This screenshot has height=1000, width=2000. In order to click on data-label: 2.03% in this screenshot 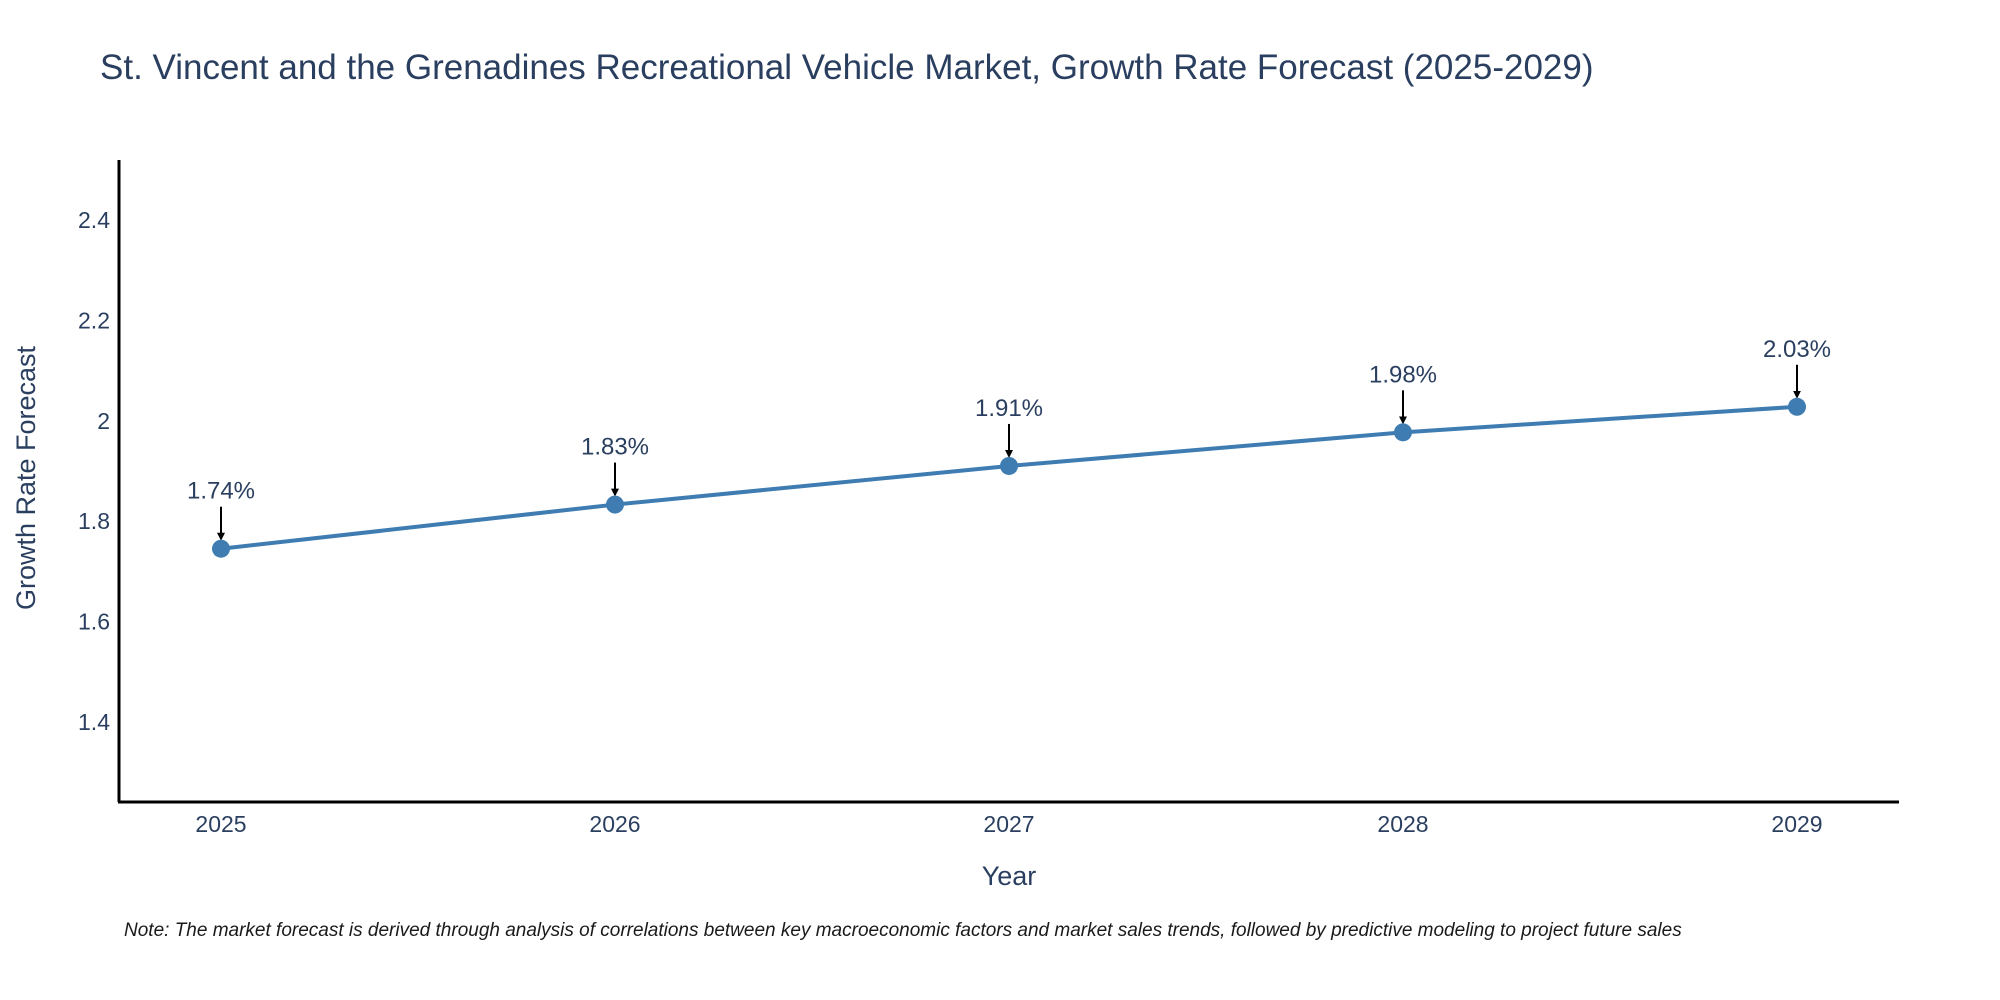, I will do `click(1797, 349)`.